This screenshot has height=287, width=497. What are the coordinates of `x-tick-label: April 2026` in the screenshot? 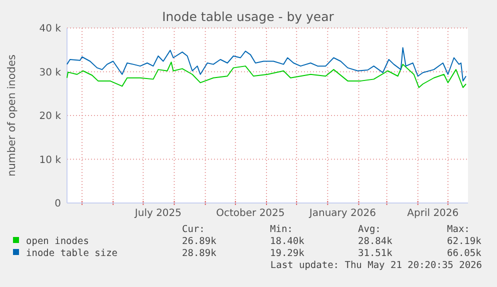 It's located at (433, 213).